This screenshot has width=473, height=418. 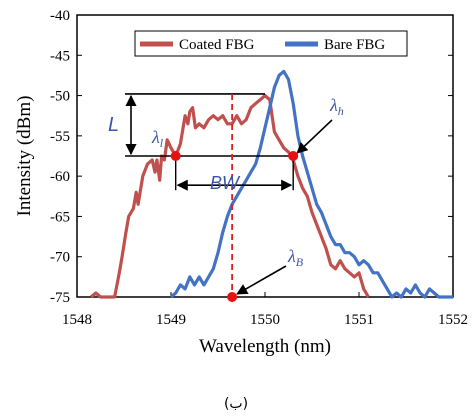 I want to click on L-label: L, so click(x=113, y=125).